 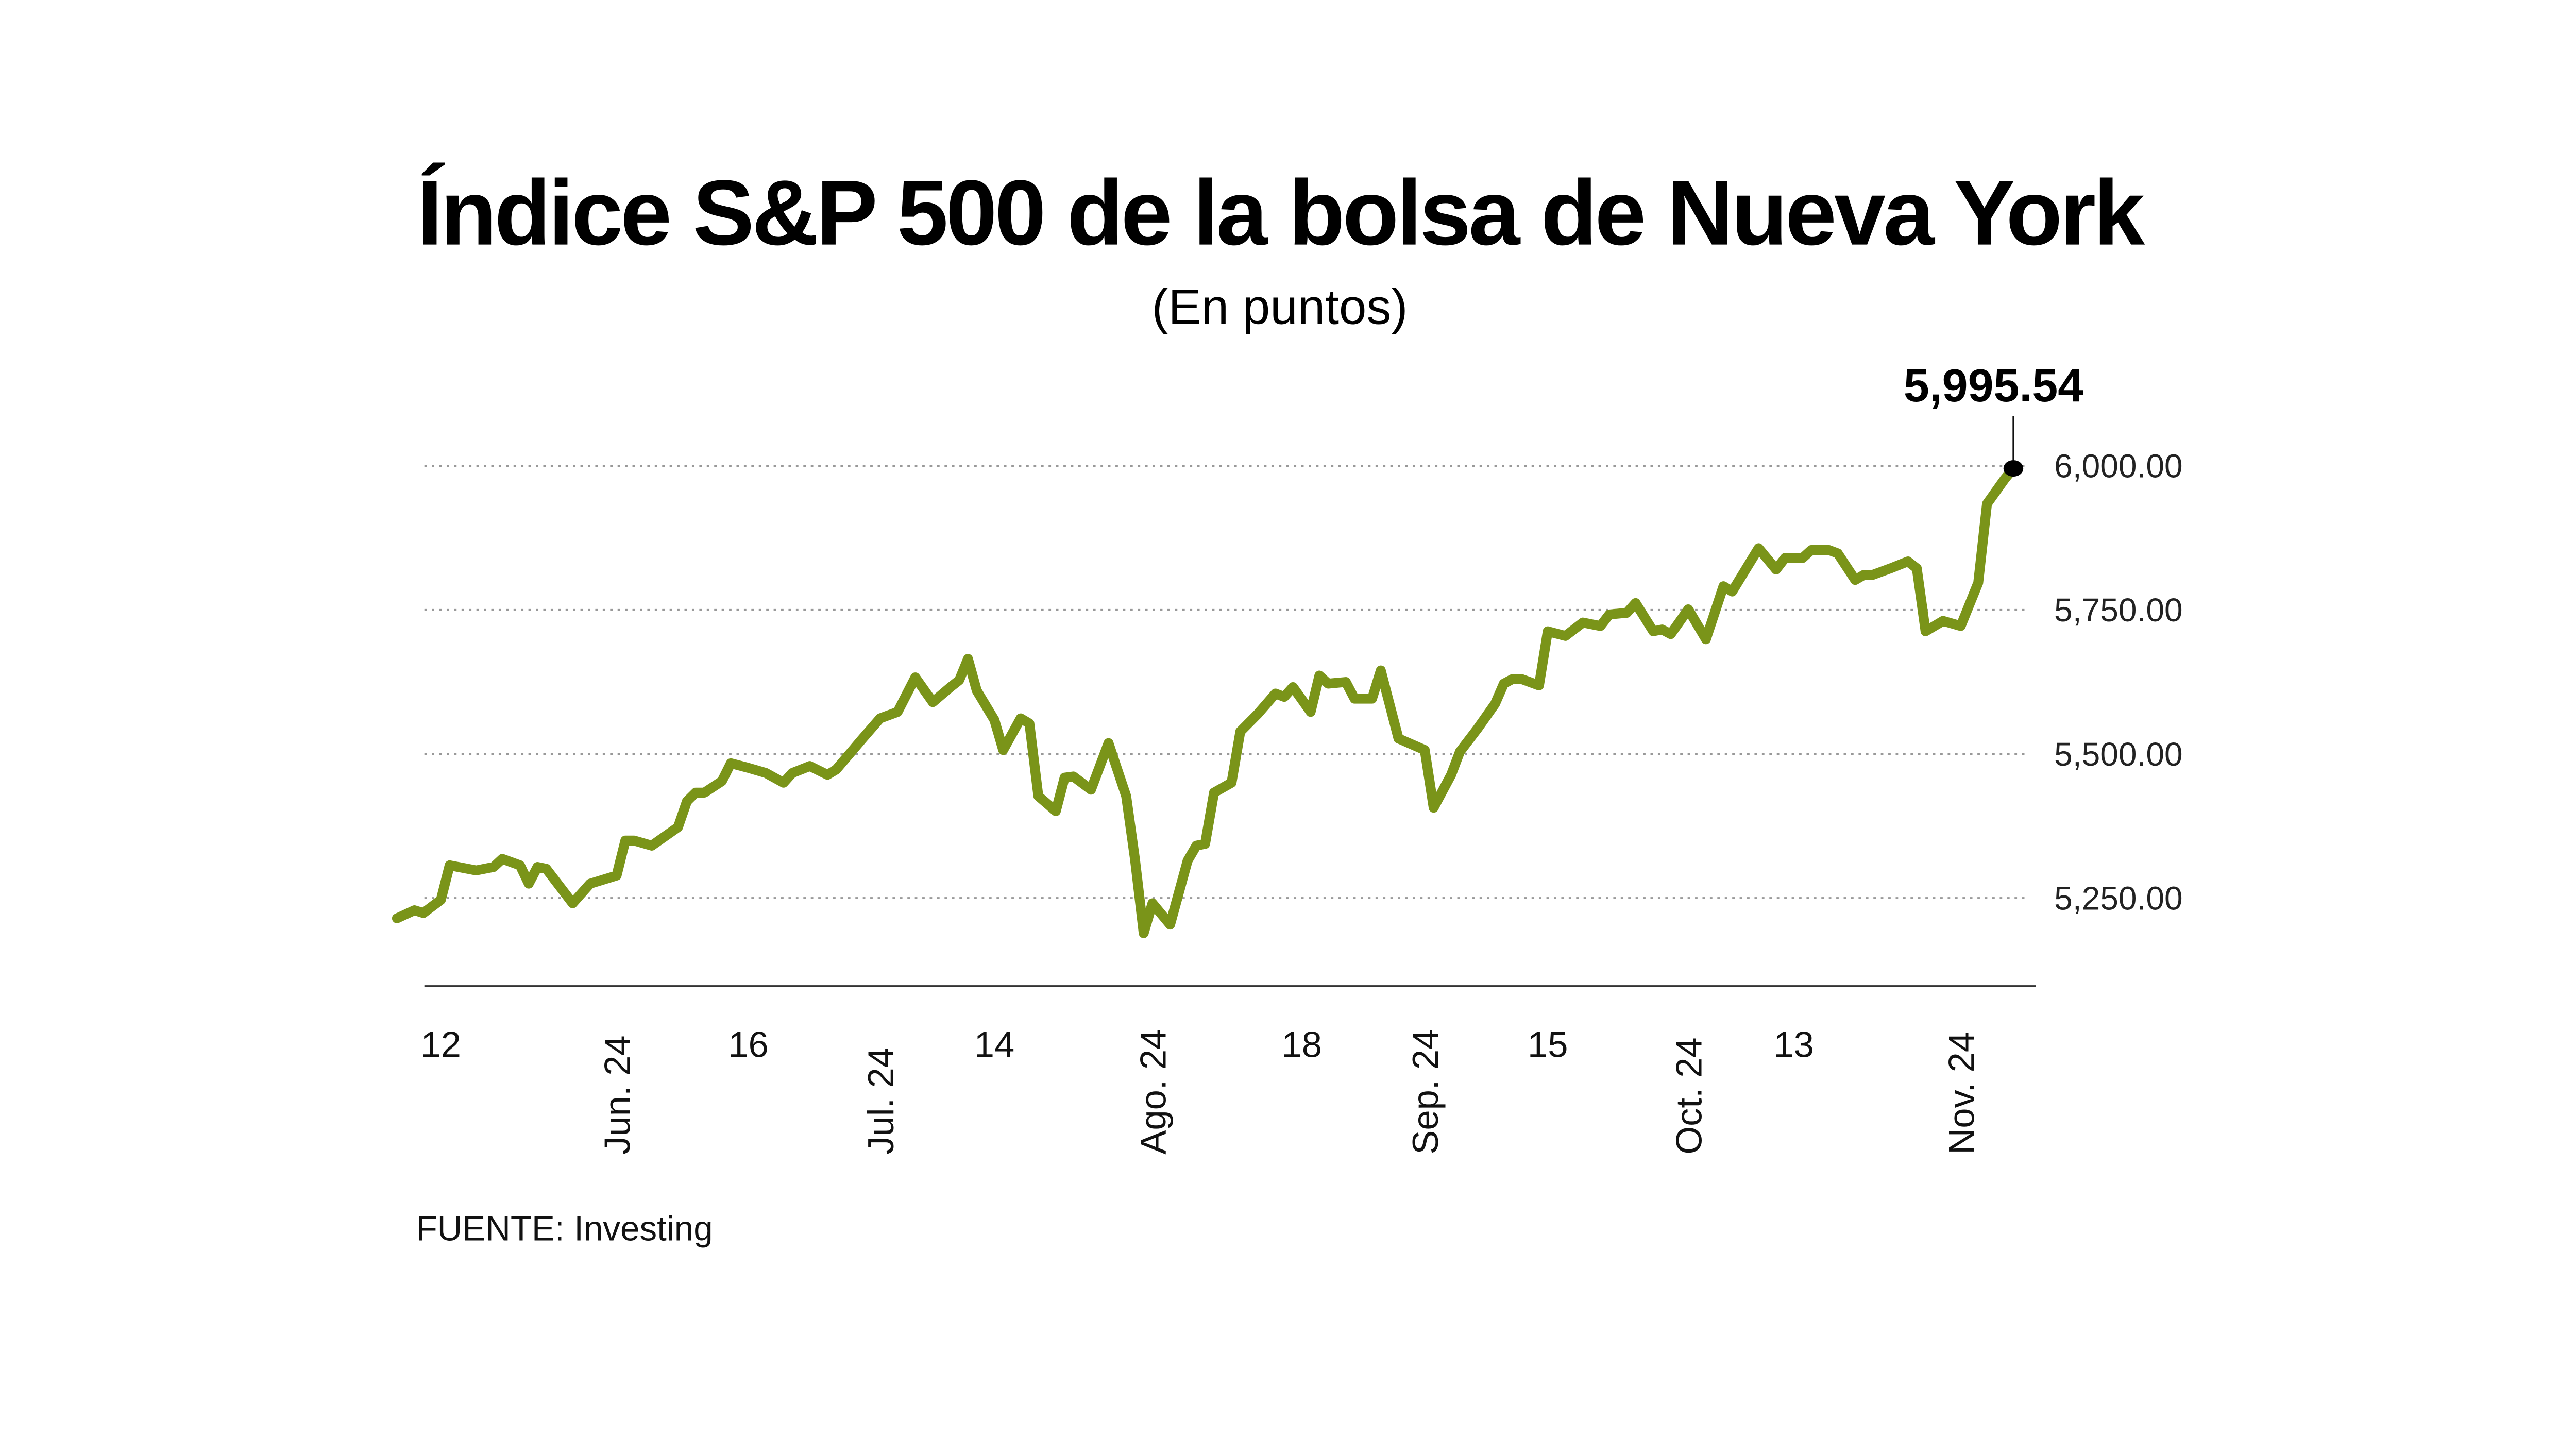 I want to click on x-tick-label-day: 18, so click(x=1302, y=1044).